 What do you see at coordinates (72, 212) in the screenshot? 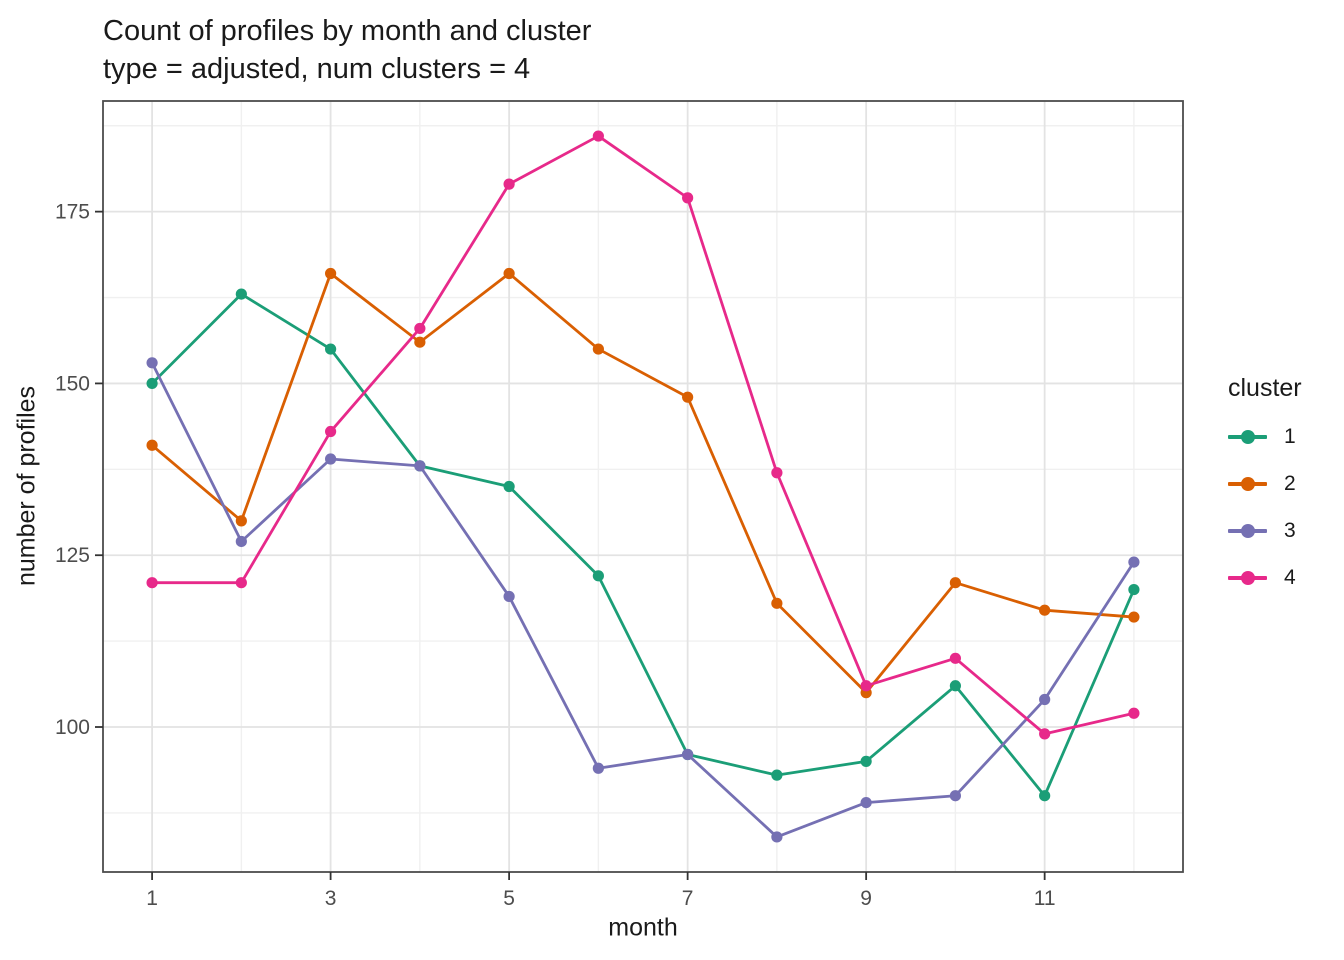
I see `y-tick-label: 175` at bounding box center [72, 212].